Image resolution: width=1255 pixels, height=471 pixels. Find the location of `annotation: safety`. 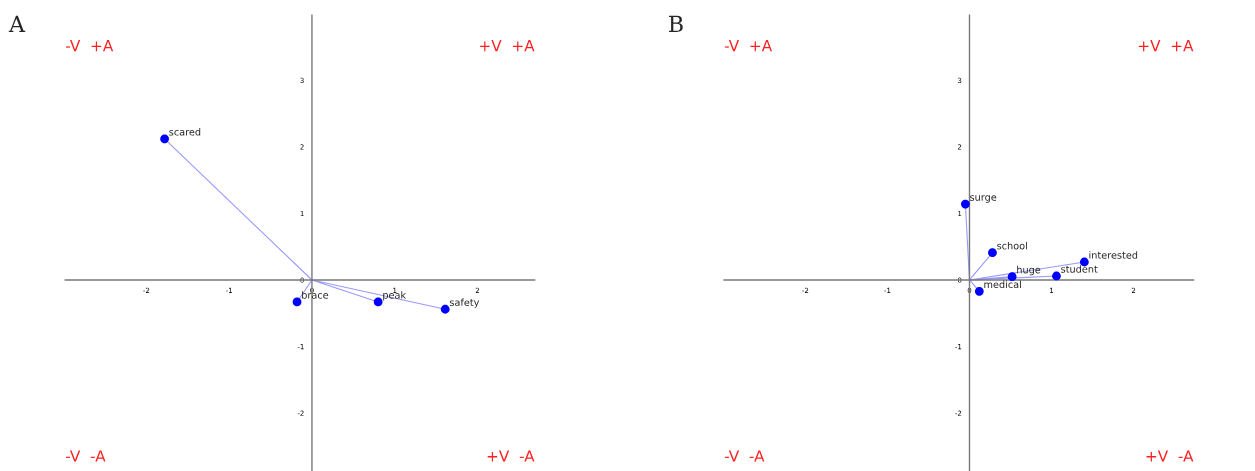

annotation: safety is located at coordinates (464, 303).